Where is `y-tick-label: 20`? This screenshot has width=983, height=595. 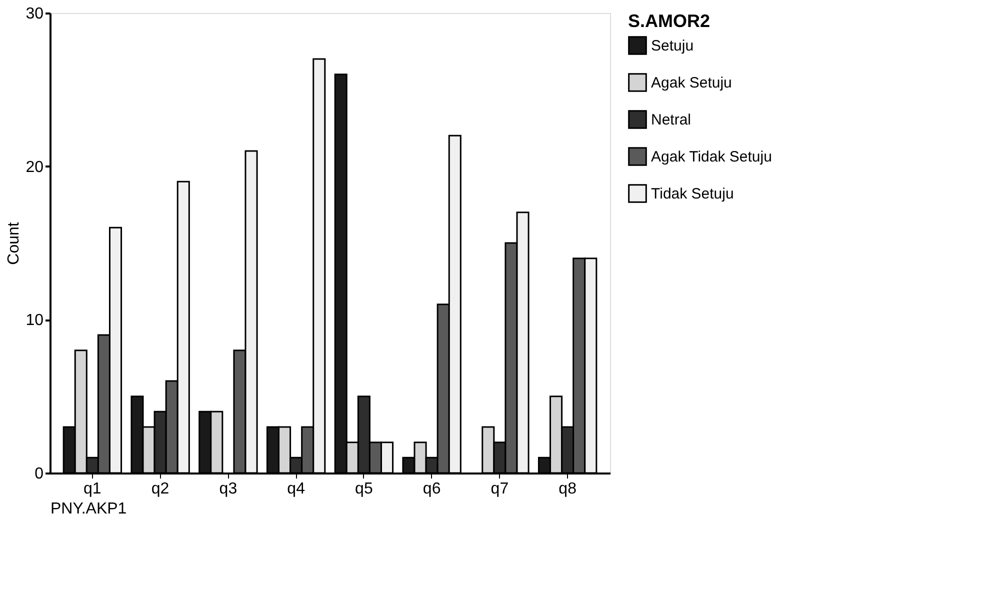 y-tick-label: 20 is located at coordinates (35, 167).